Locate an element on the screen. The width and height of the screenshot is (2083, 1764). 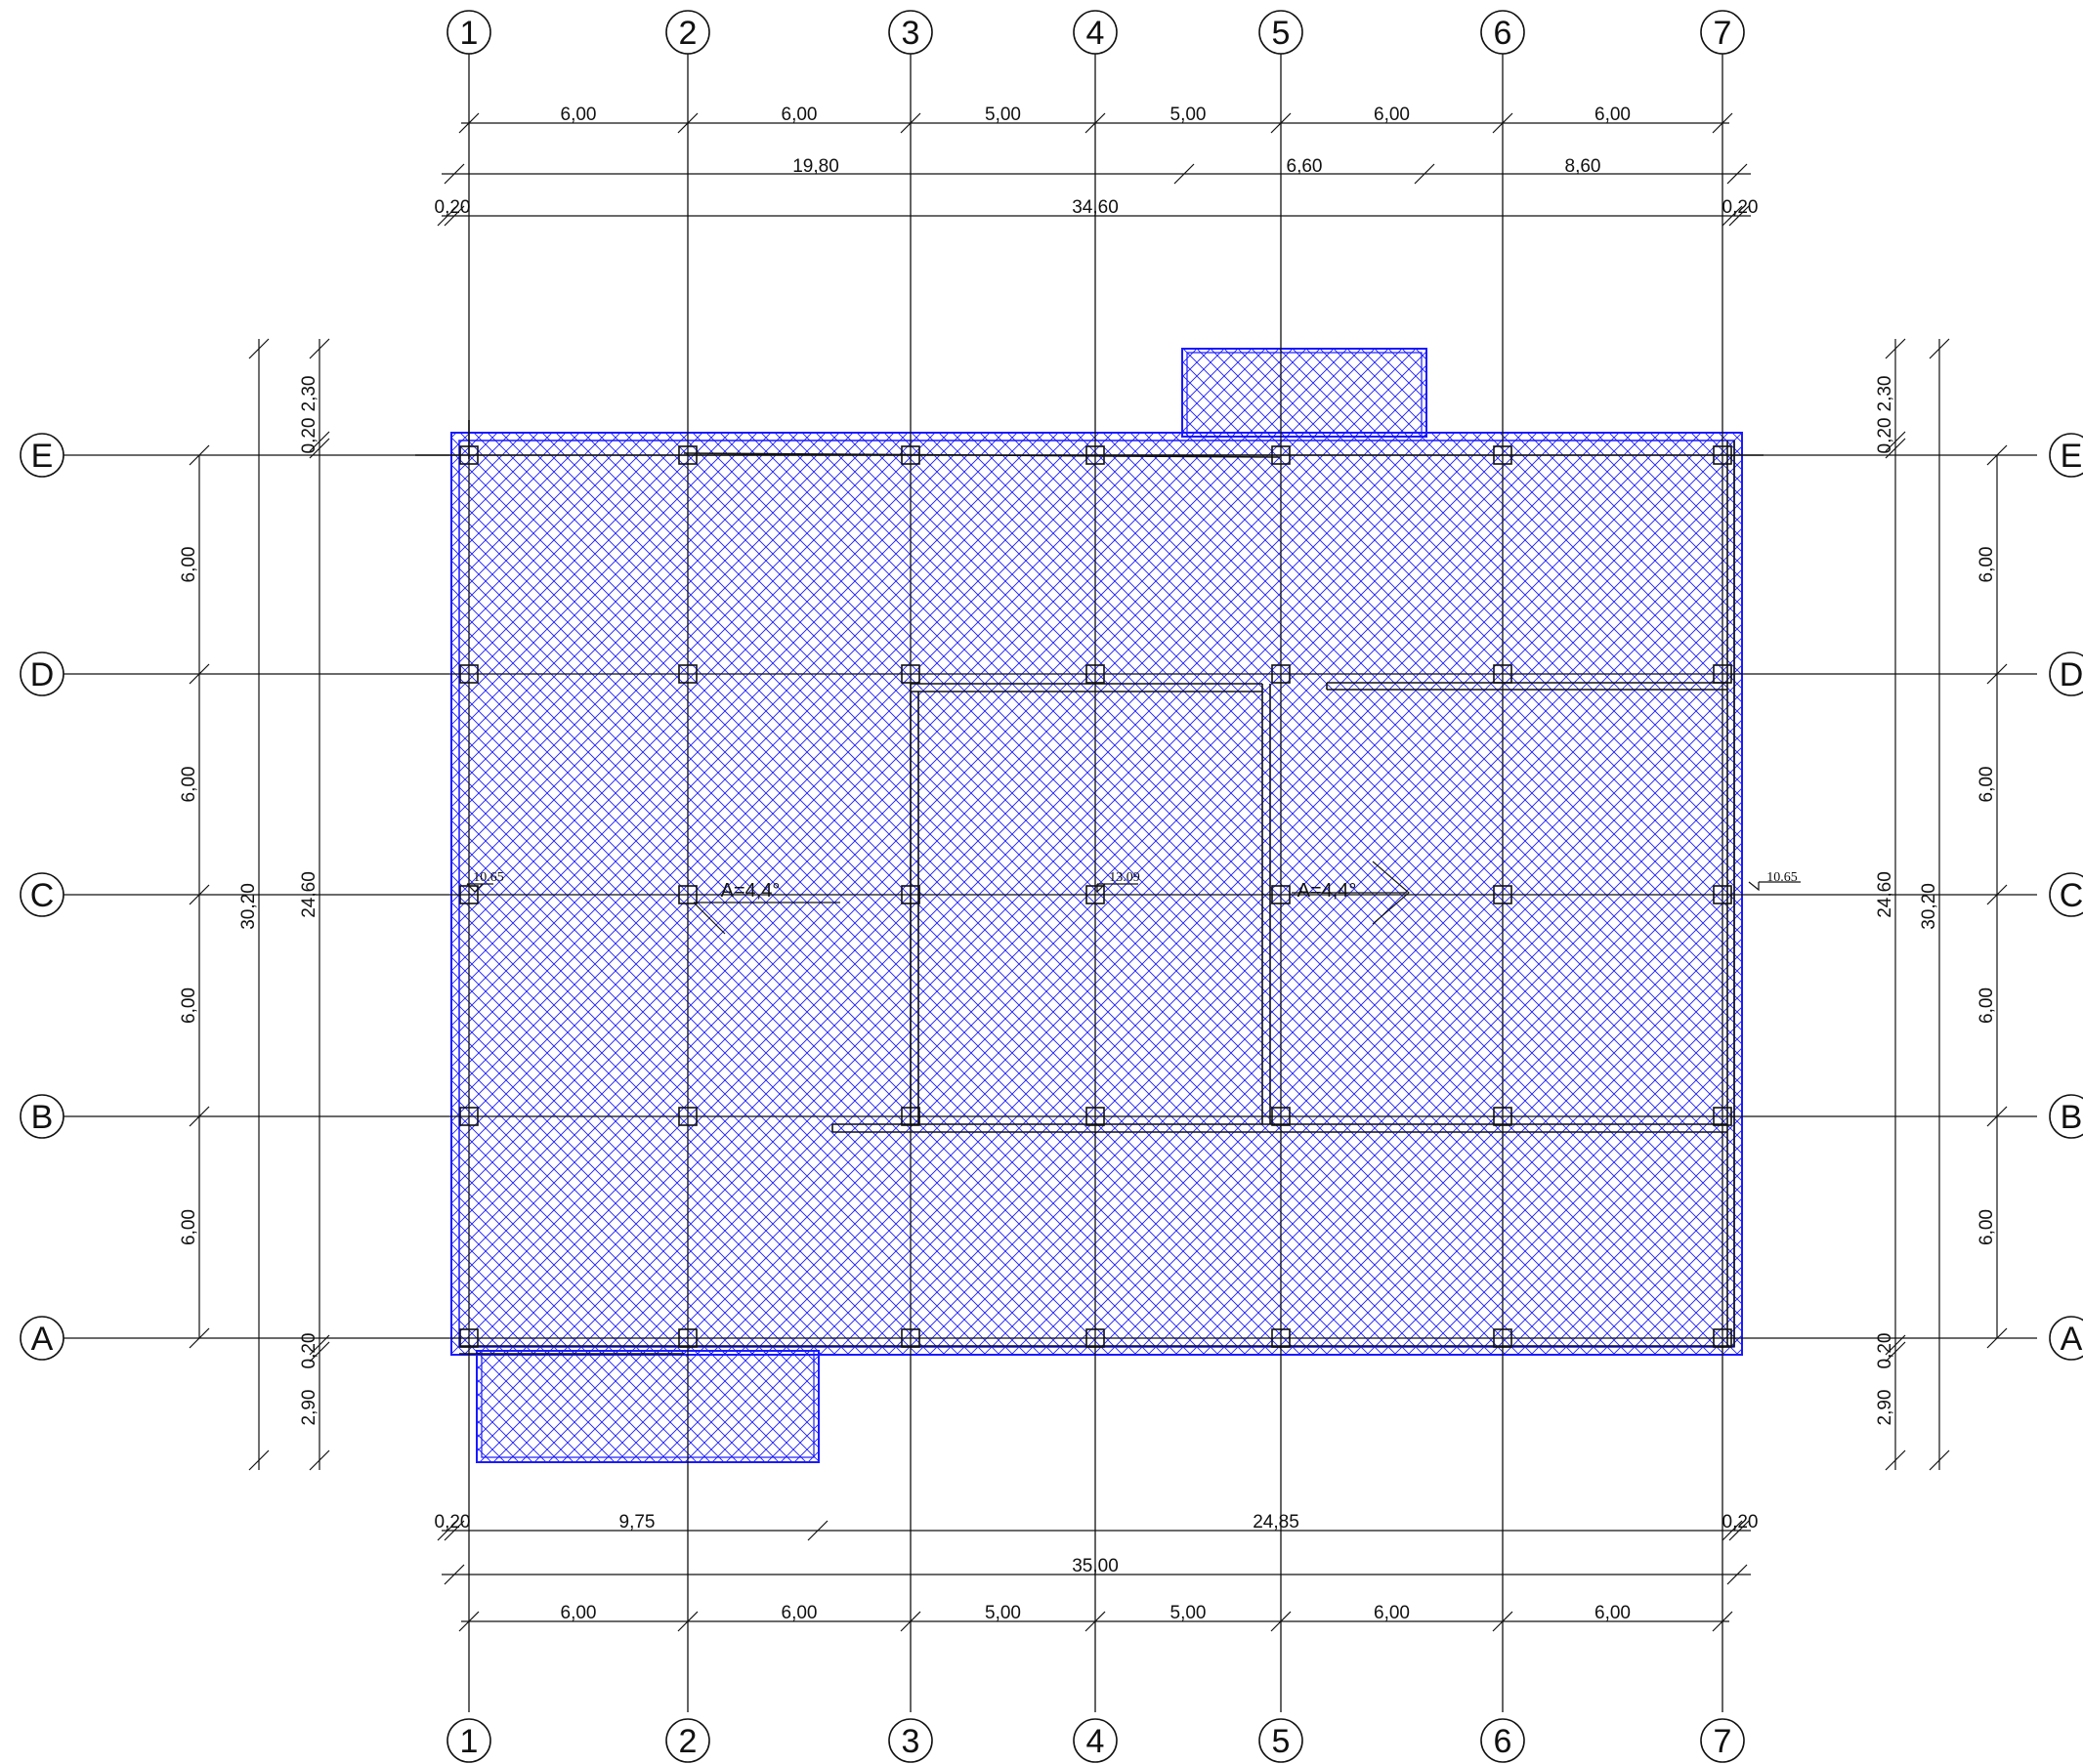
axis-label-left-E: E is located at coordinates (42, 456).